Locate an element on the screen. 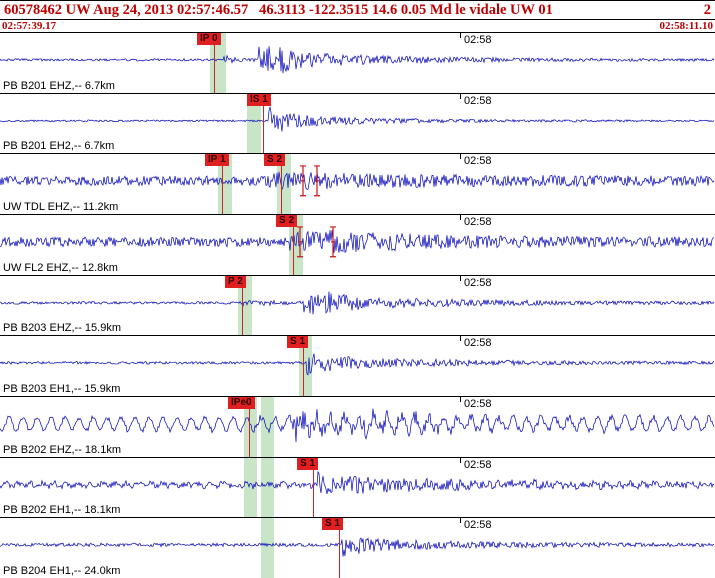 This screenshot has width=715, height=578. station-channel-label: PB B203 EH1,-- 15.9km is located at coordinates (62, 389).